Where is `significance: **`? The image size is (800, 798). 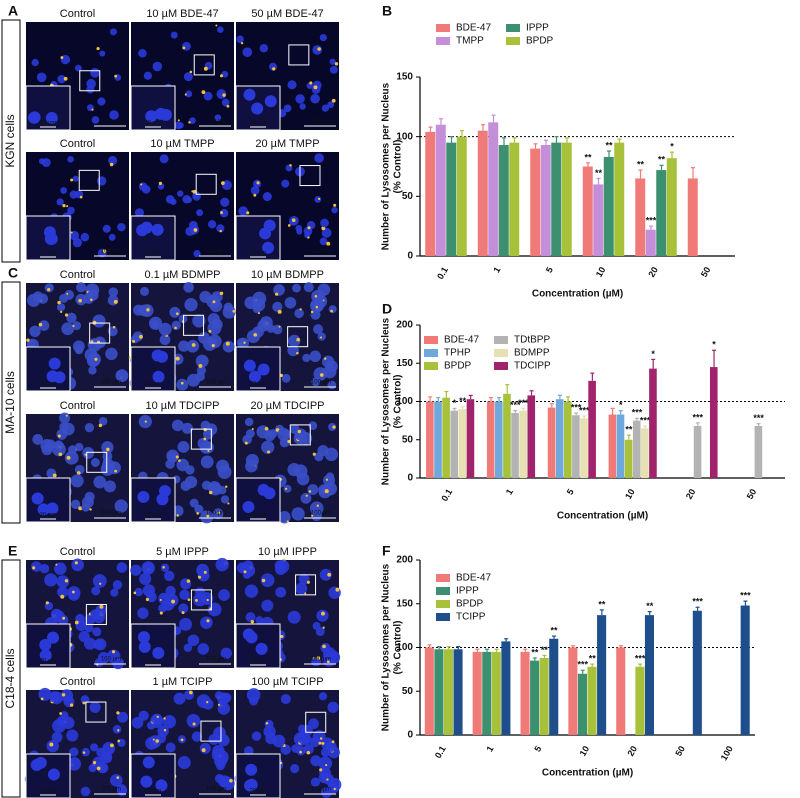 significance: ** is located at coordinates (609, 145).